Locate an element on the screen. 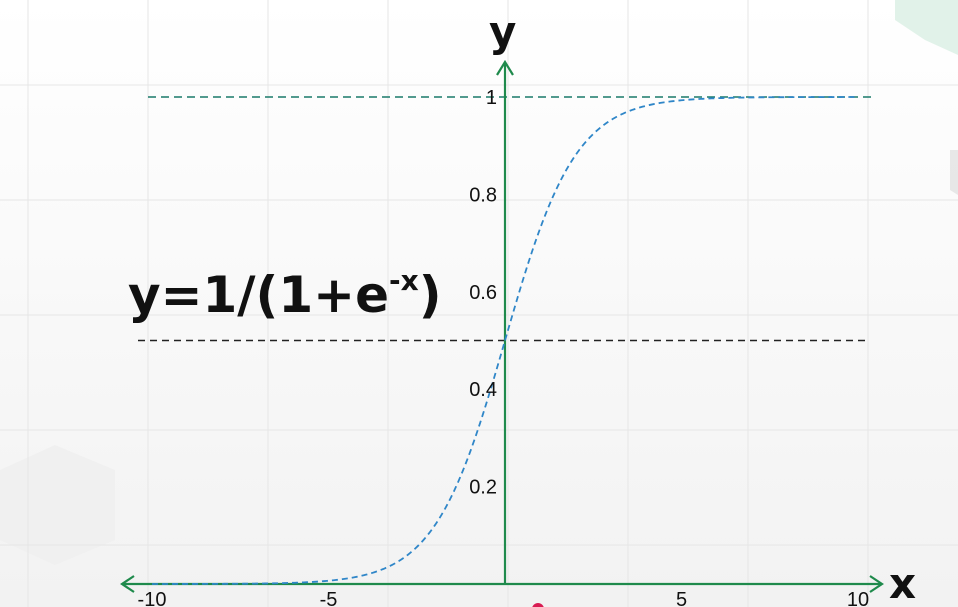 The height and width of the screenshot is (607, 958). y-axis-label: y is located at coordinates (502, 31).